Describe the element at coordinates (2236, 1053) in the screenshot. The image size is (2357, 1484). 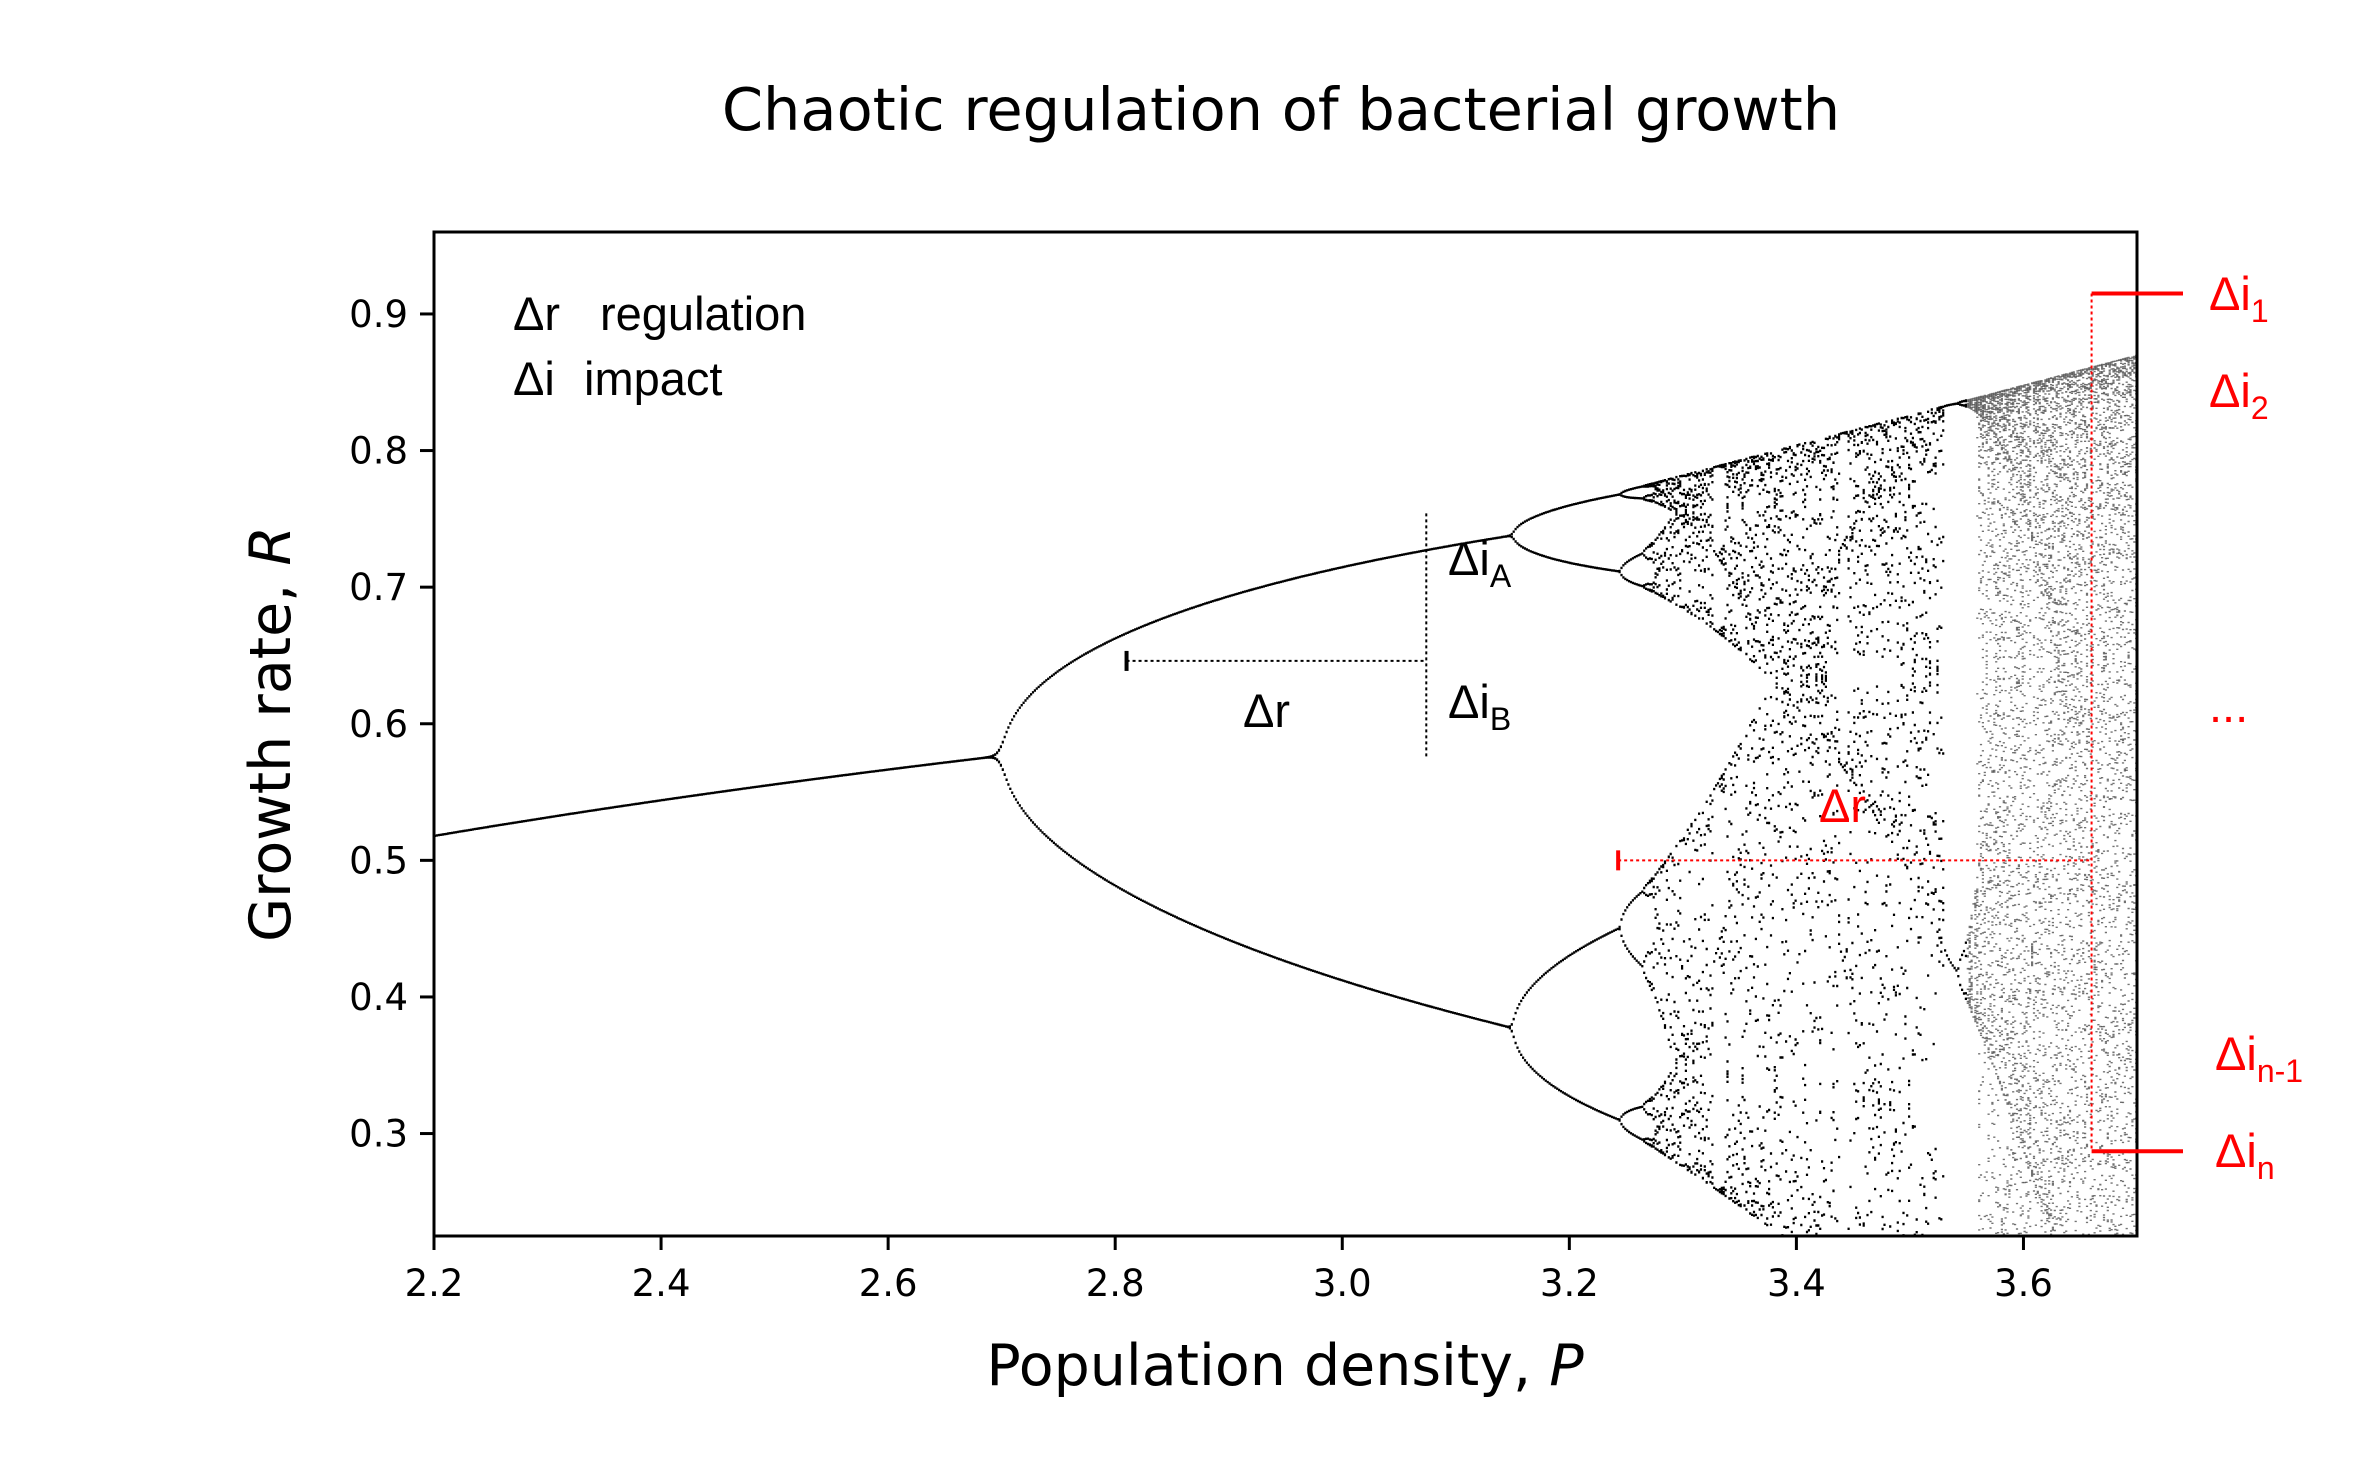
I see `red-delta-in1-main: Δi` at that location.